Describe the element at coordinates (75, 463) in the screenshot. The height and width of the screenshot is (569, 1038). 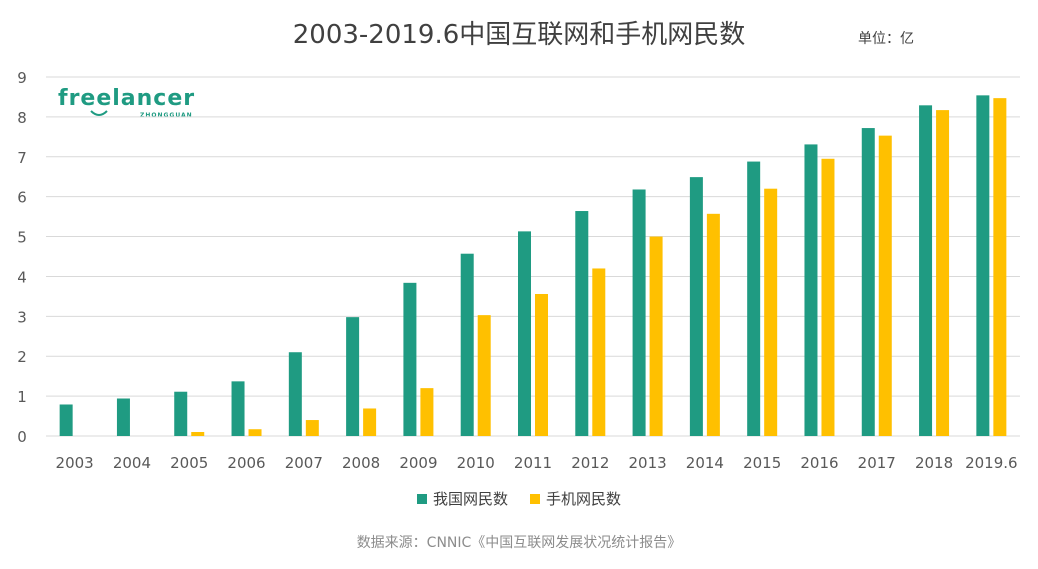
I see `x-tick-label: 2003` at that location.